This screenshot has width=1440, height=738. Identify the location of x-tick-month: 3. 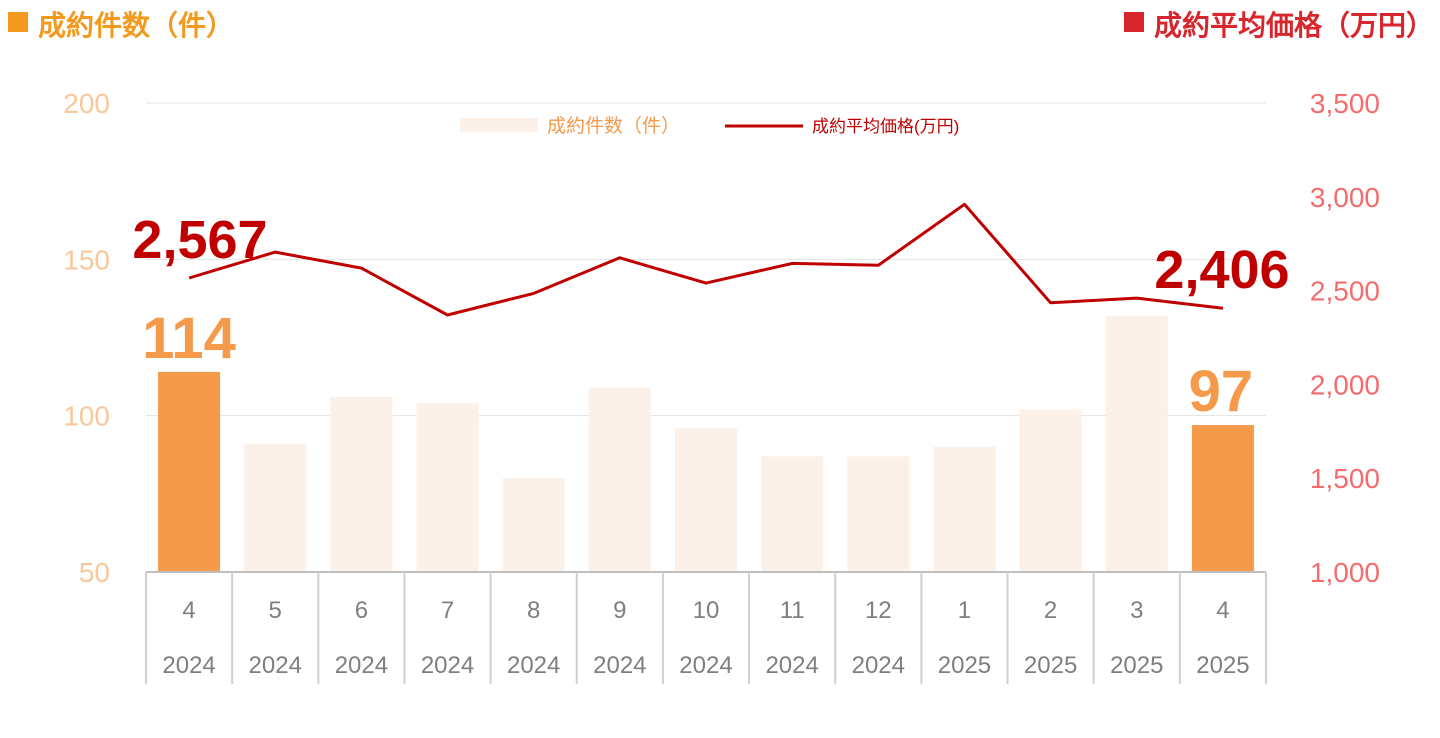
(1136, 610).